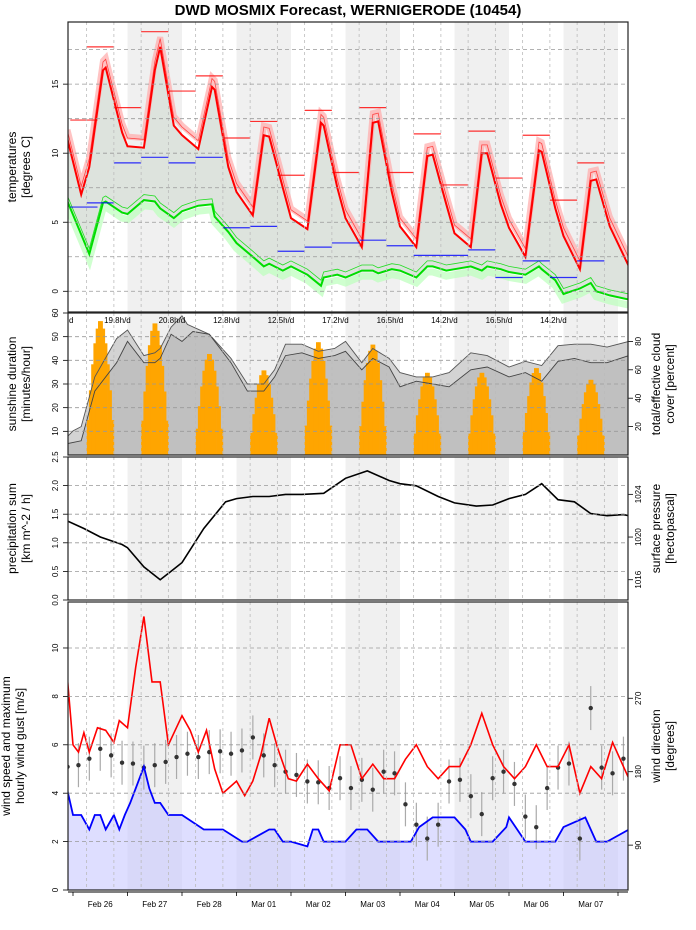  I want to click on y-axis-label-temperatures: temperatures, so click(12, 167).